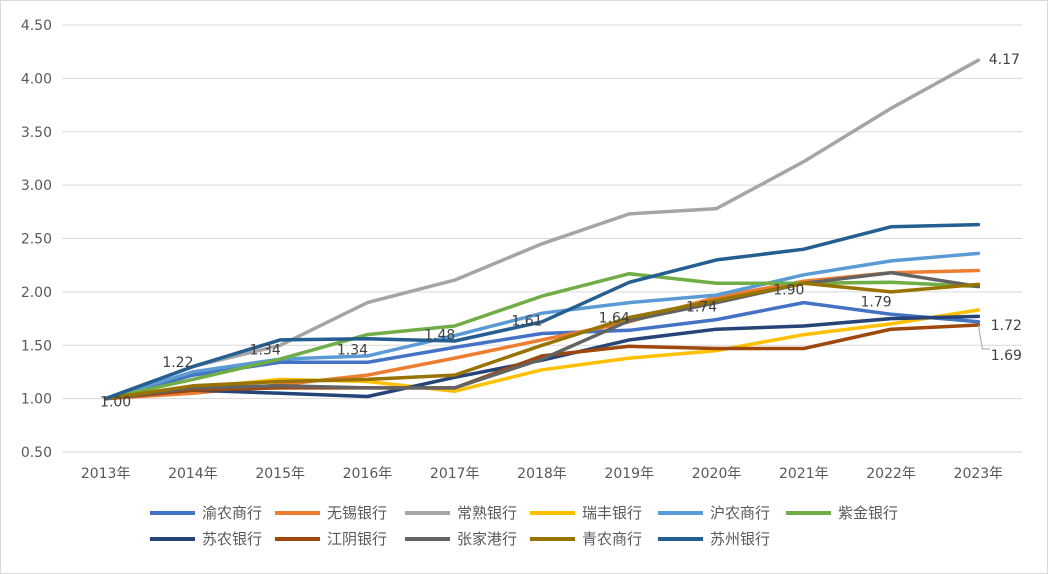 The width and height of the screenshot is (1048, 574). I want to click on legend-label: 张家港行, so click(487, 539).